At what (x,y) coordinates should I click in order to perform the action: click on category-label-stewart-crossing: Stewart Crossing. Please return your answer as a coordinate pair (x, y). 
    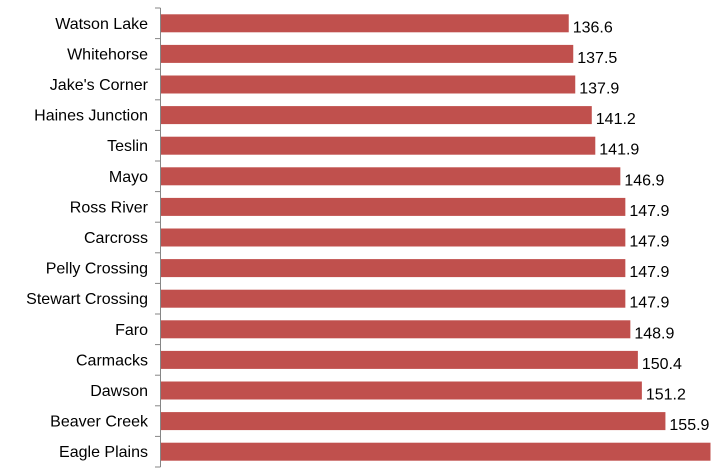
    Looking at the image, I should click on (87, 299).